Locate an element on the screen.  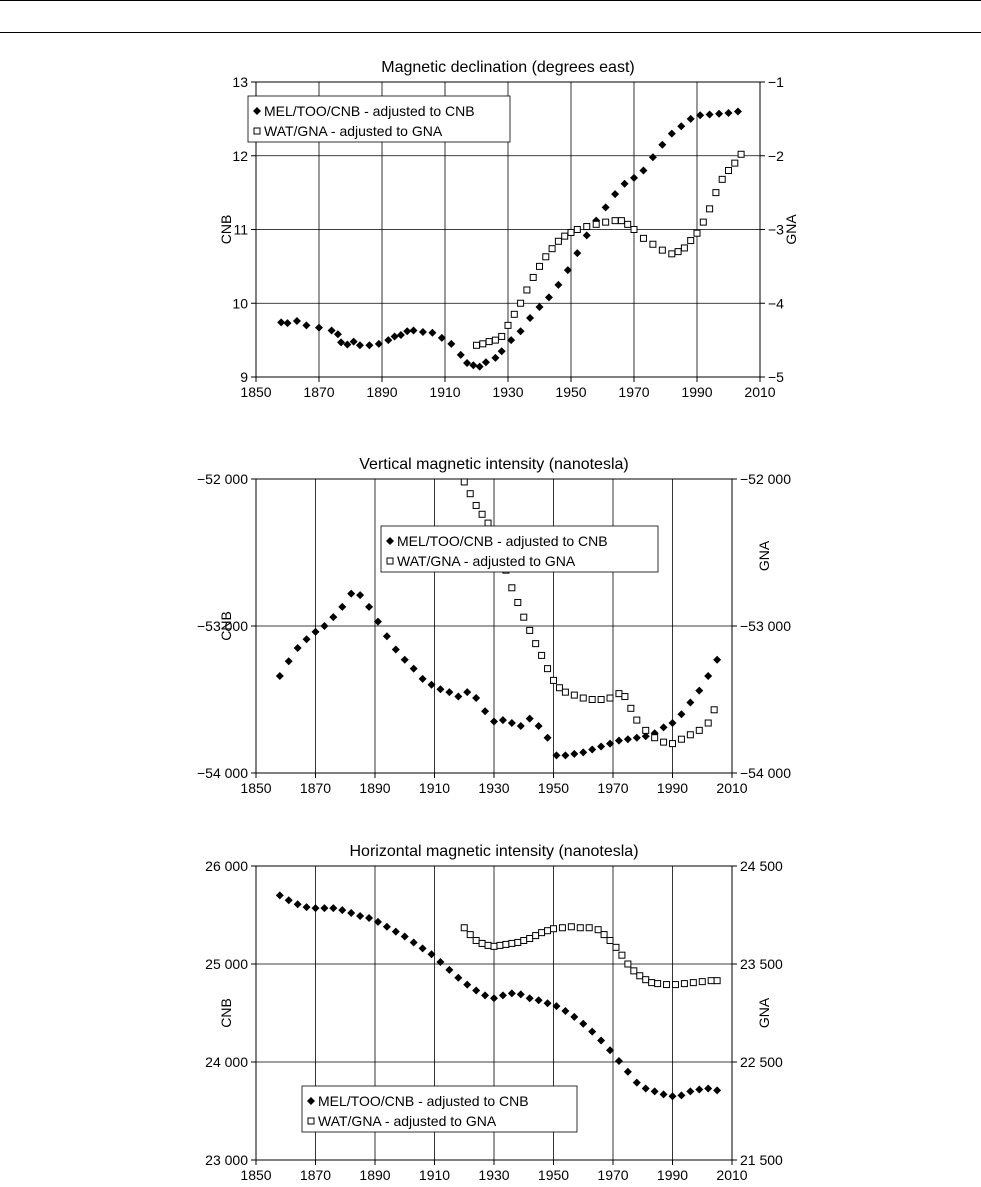
y-tick-label: 9 is located at coordinates (244, 377).